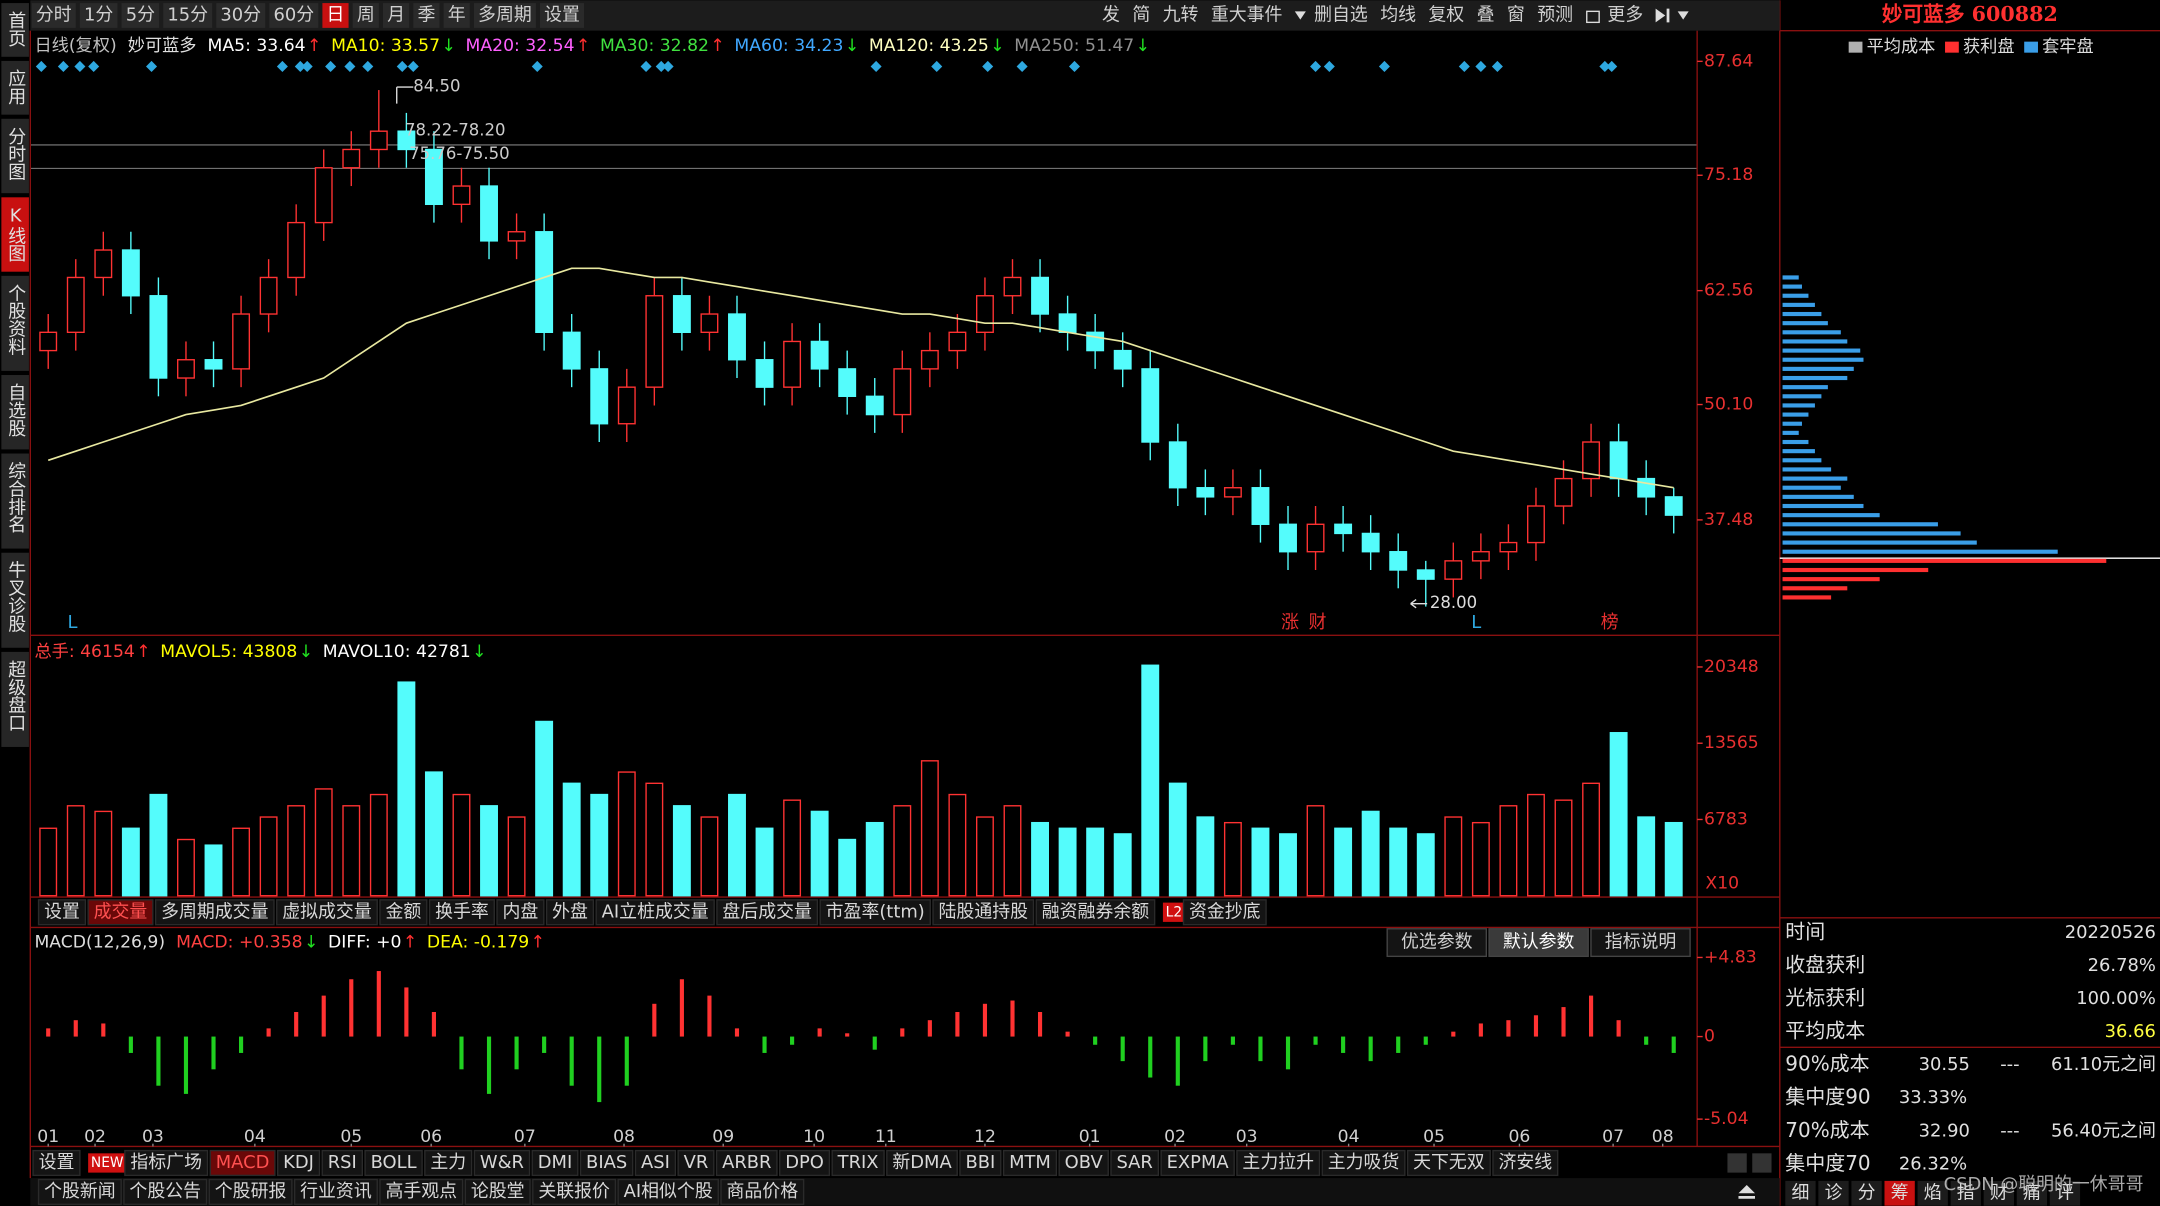 This screenshot has width=2160, height=1206. Describe the element at coordinates (1737, 1163) in the screenshot. I see `scroll-left` at that location.